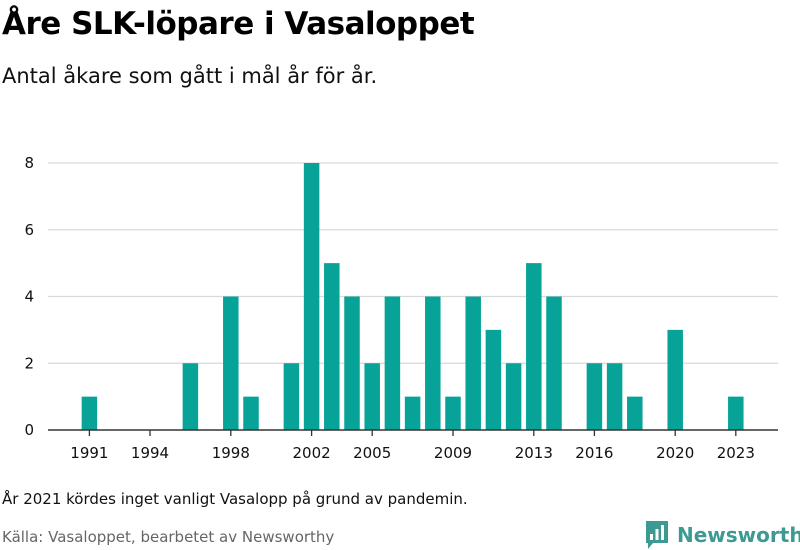 Image resolution: width=800 pixels, height=550 pixels. What do you see at coordinates (473, 363) in the screenshot?
I see `bar-2010` at bounding box center [473, 363].